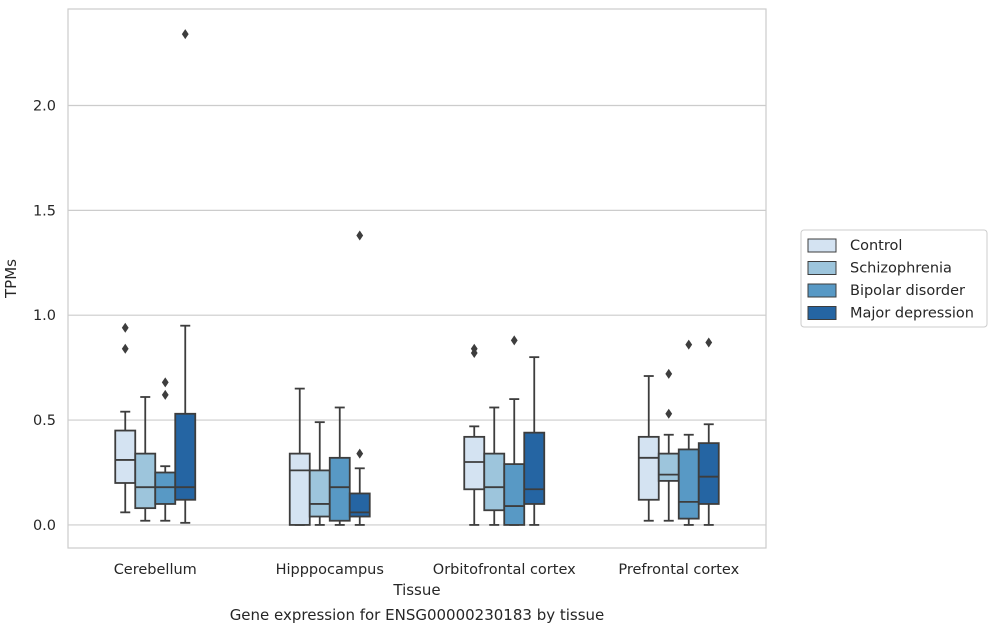 The height and width of the screenshot is (634, 997). What do you see at coordinates (876, 246) in the screenshot?
I see `legend-label: Control` at bounding box center [876, 246].